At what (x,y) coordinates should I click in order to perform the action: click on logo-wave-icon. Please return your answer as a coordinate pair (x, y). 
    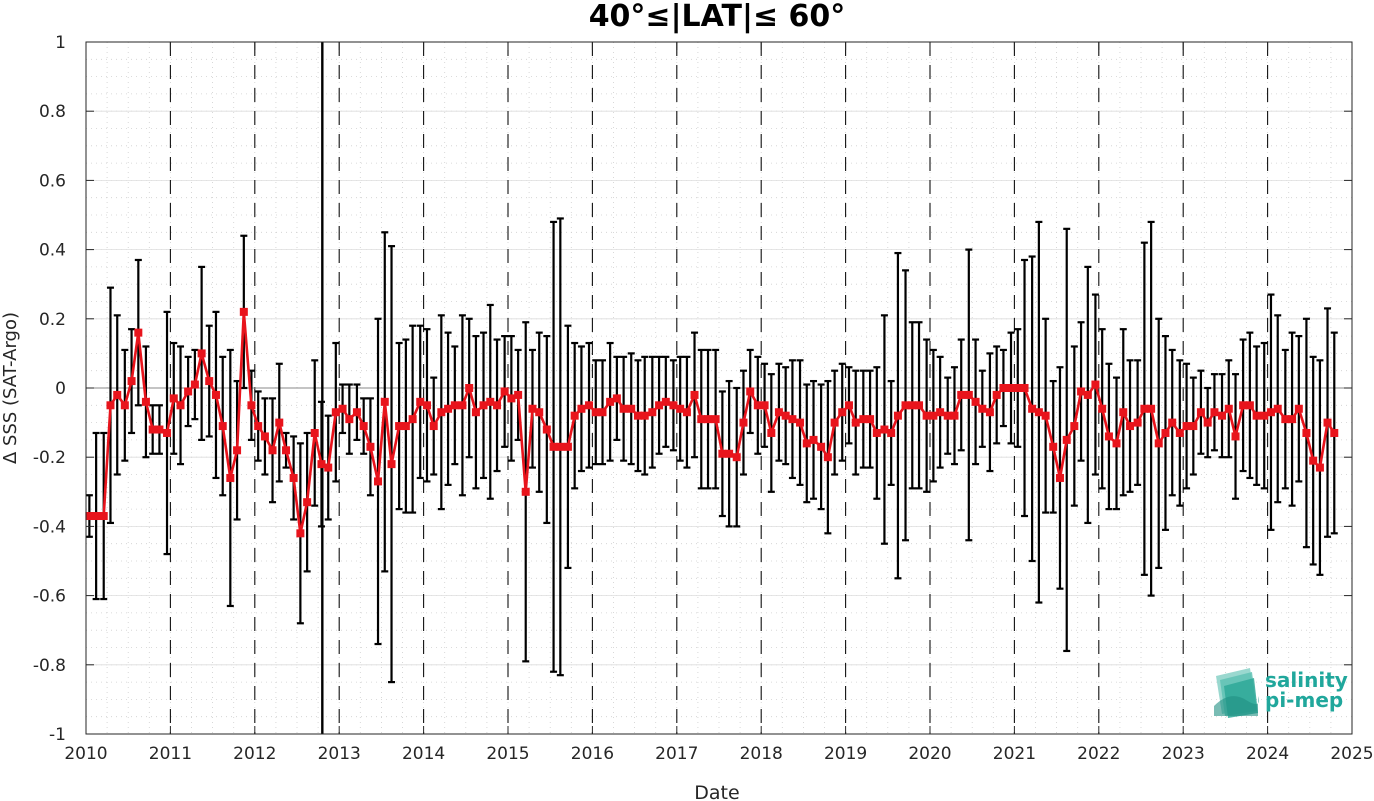
    Looking at the image, I should click on (1236, 693).